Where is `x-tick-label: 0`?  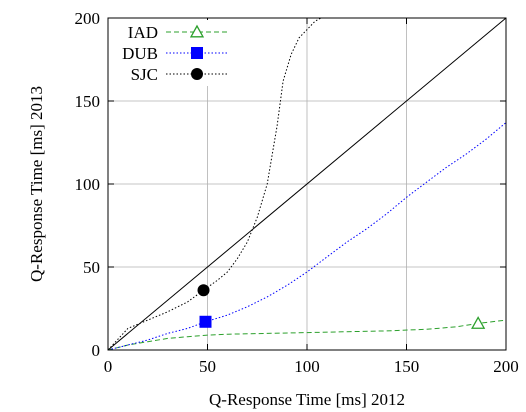 x-tick-label: 0 is located at coordinates (108, 366).